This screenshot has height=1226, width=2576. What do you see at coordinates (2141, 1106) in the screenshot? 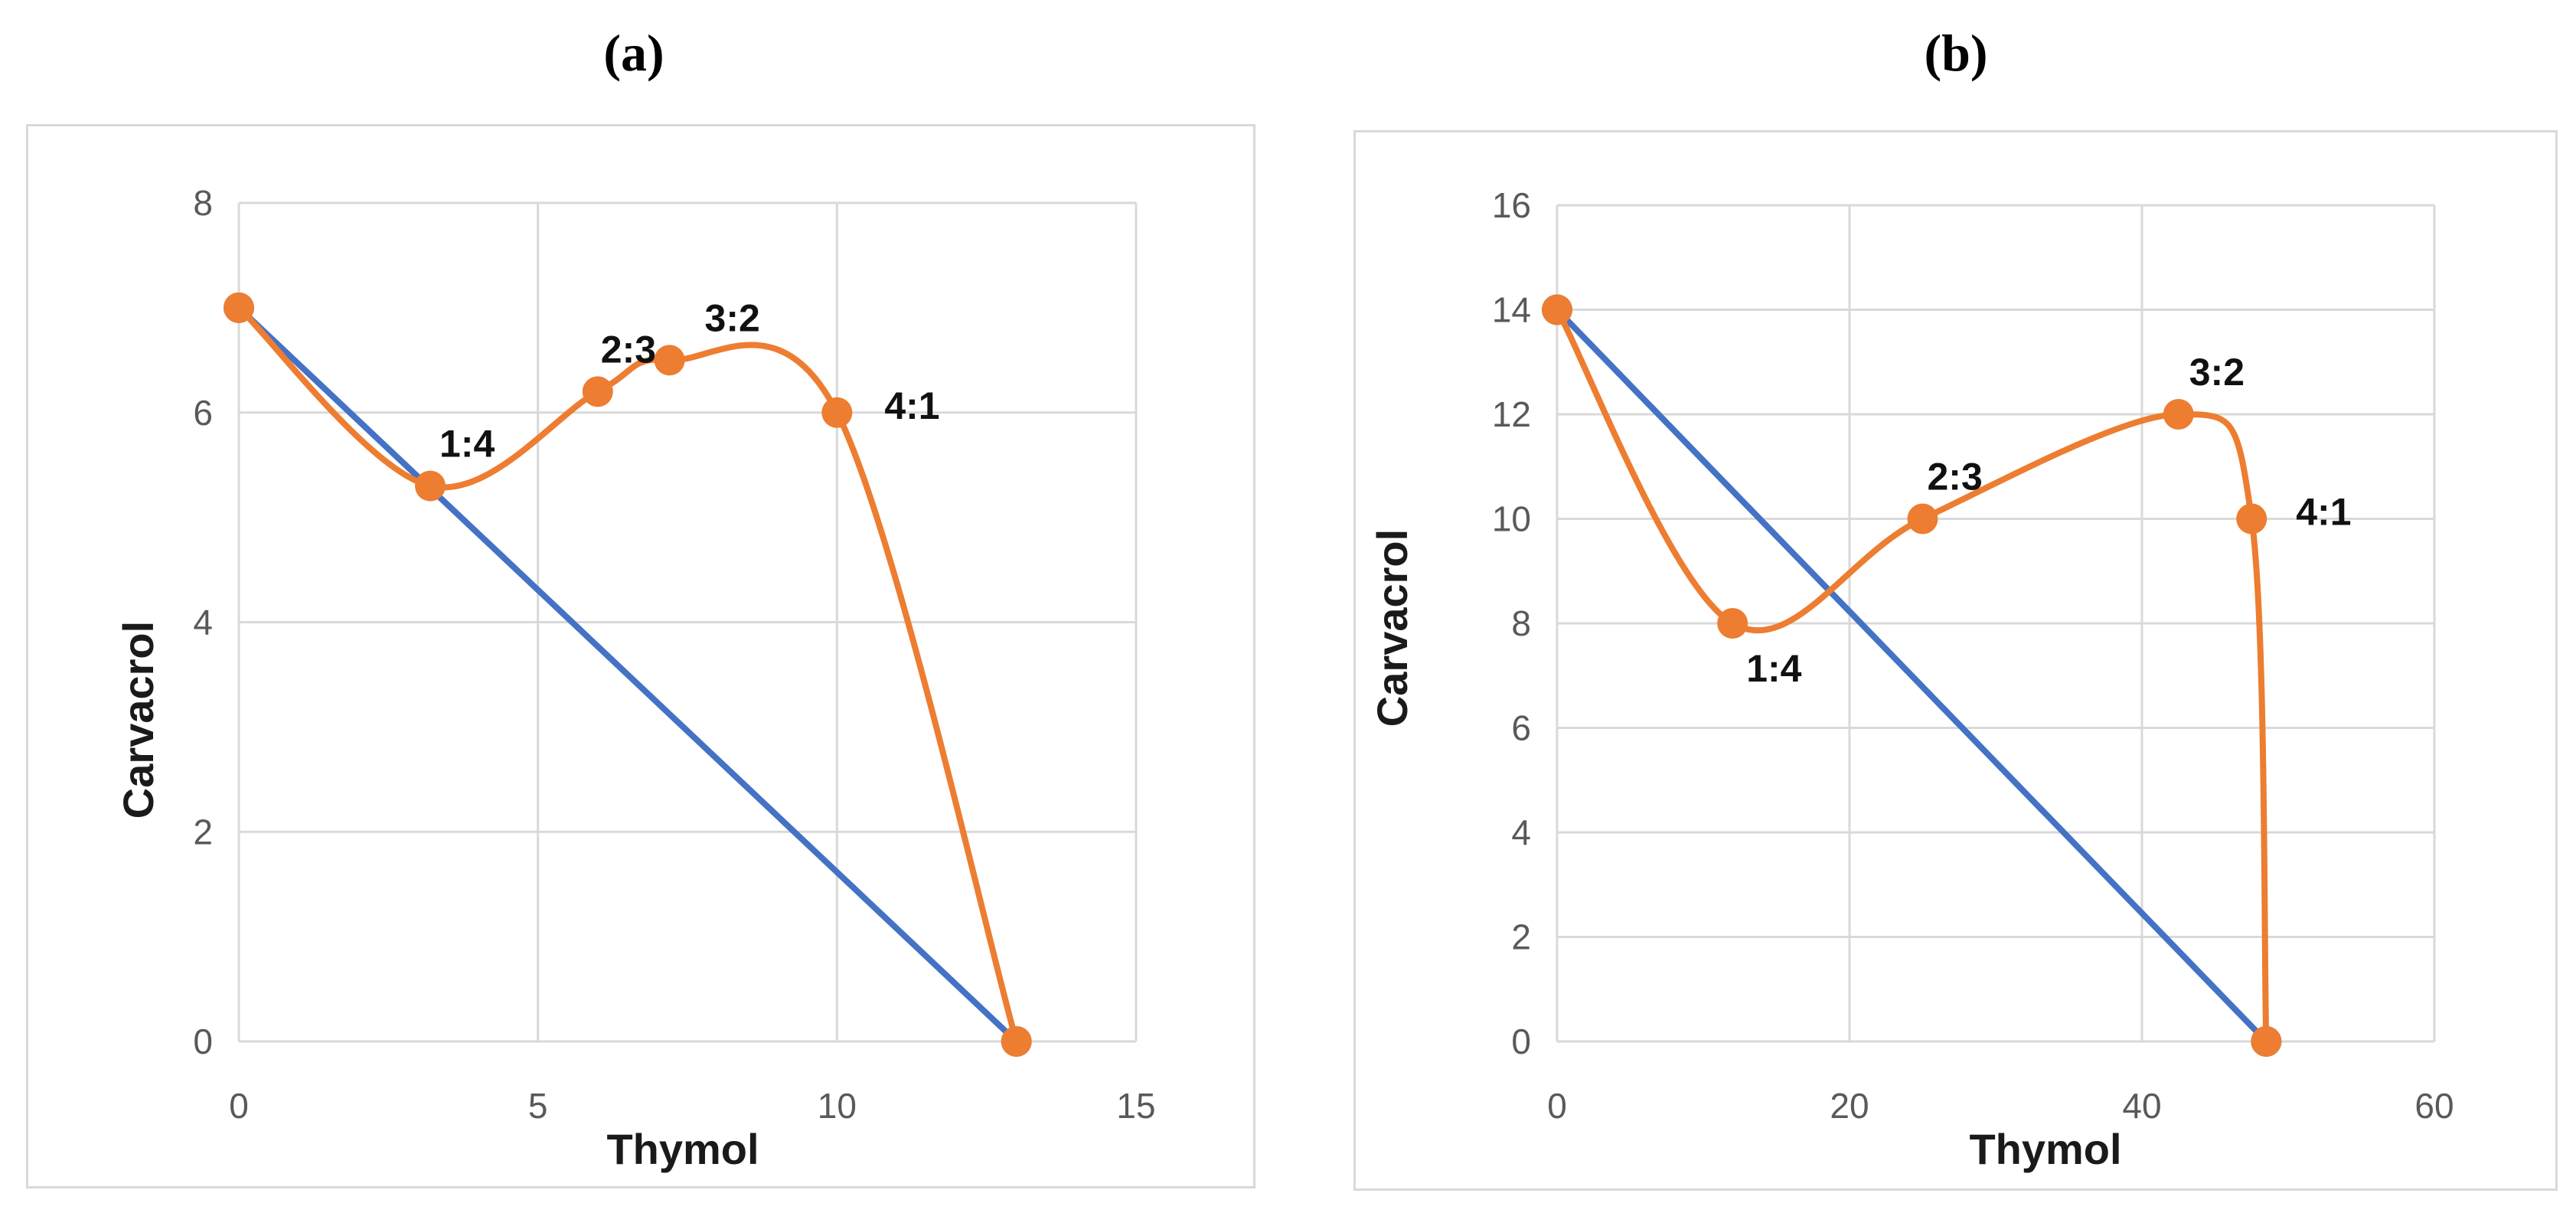
I see `x-tick-label-40: 40` at bounding box center [2141, 1106].